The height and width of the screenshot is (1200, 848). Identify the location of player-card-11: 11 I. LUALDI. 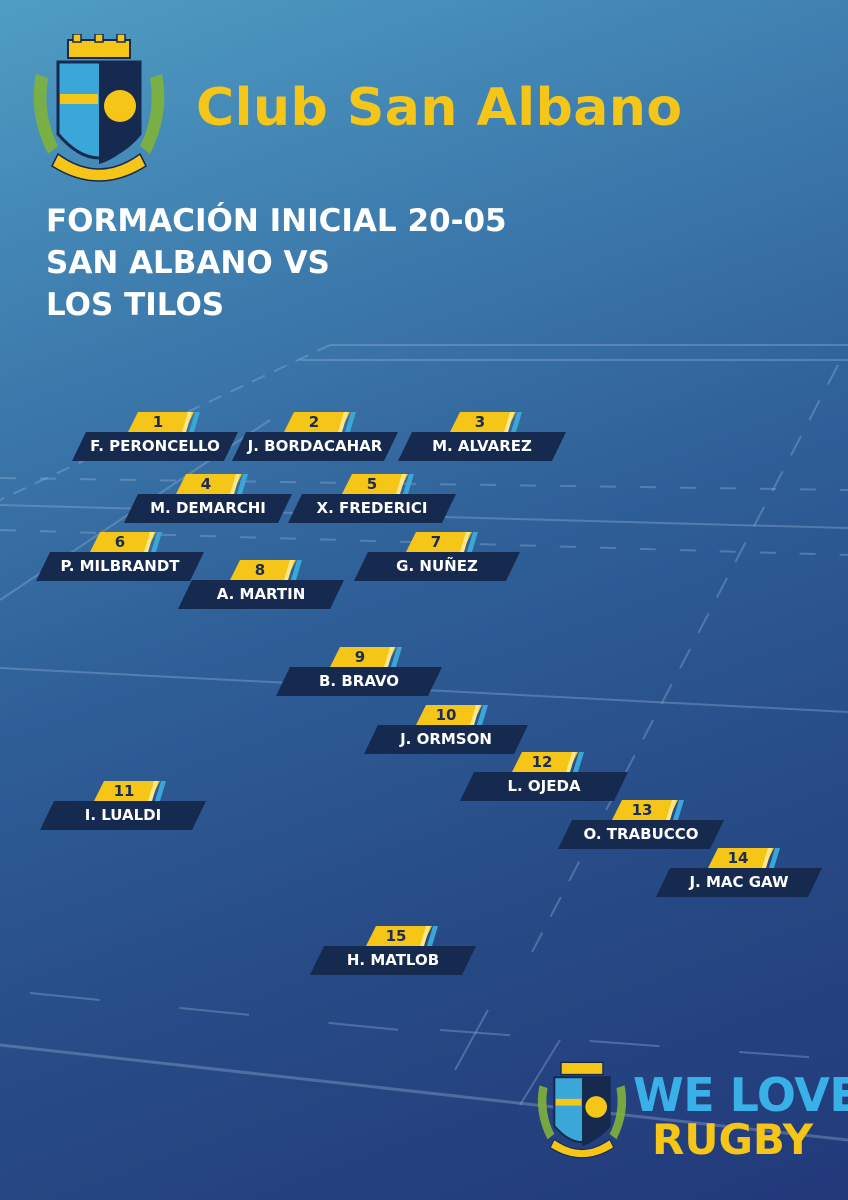
(123, 809).